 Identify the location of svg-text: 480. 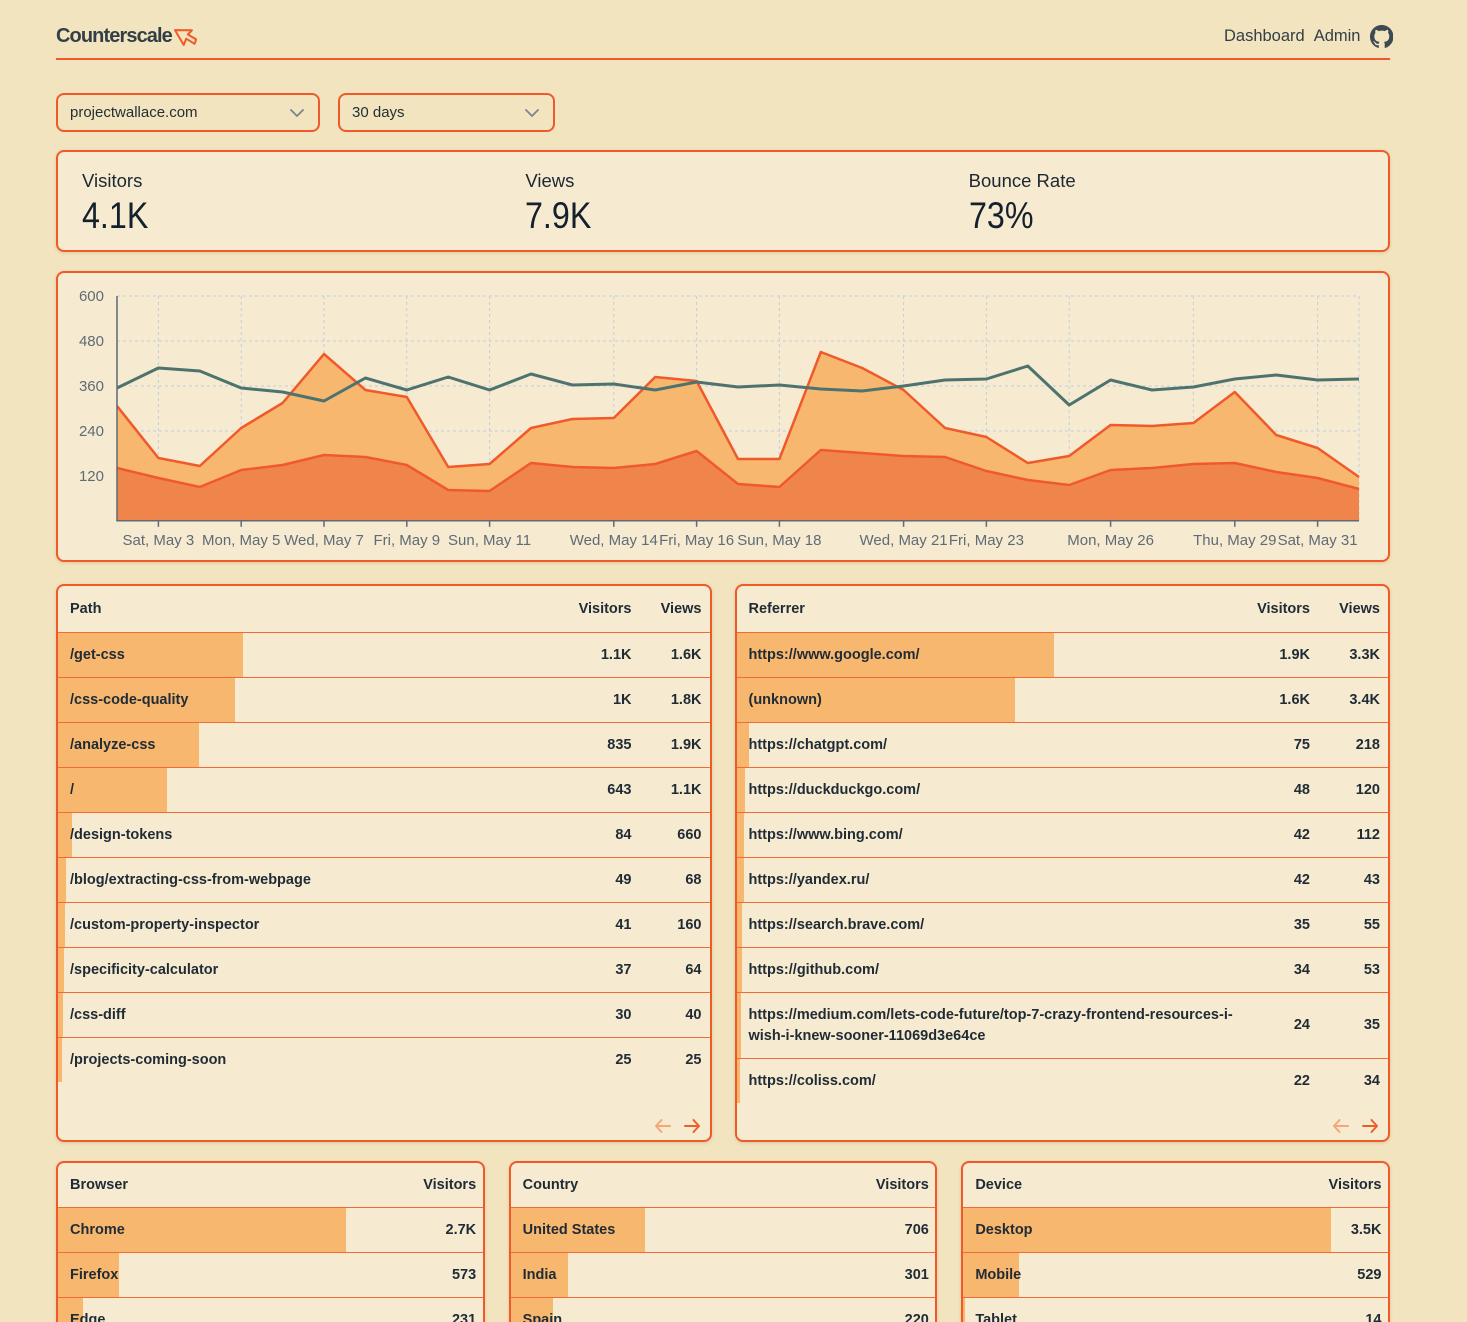
(91, 341).